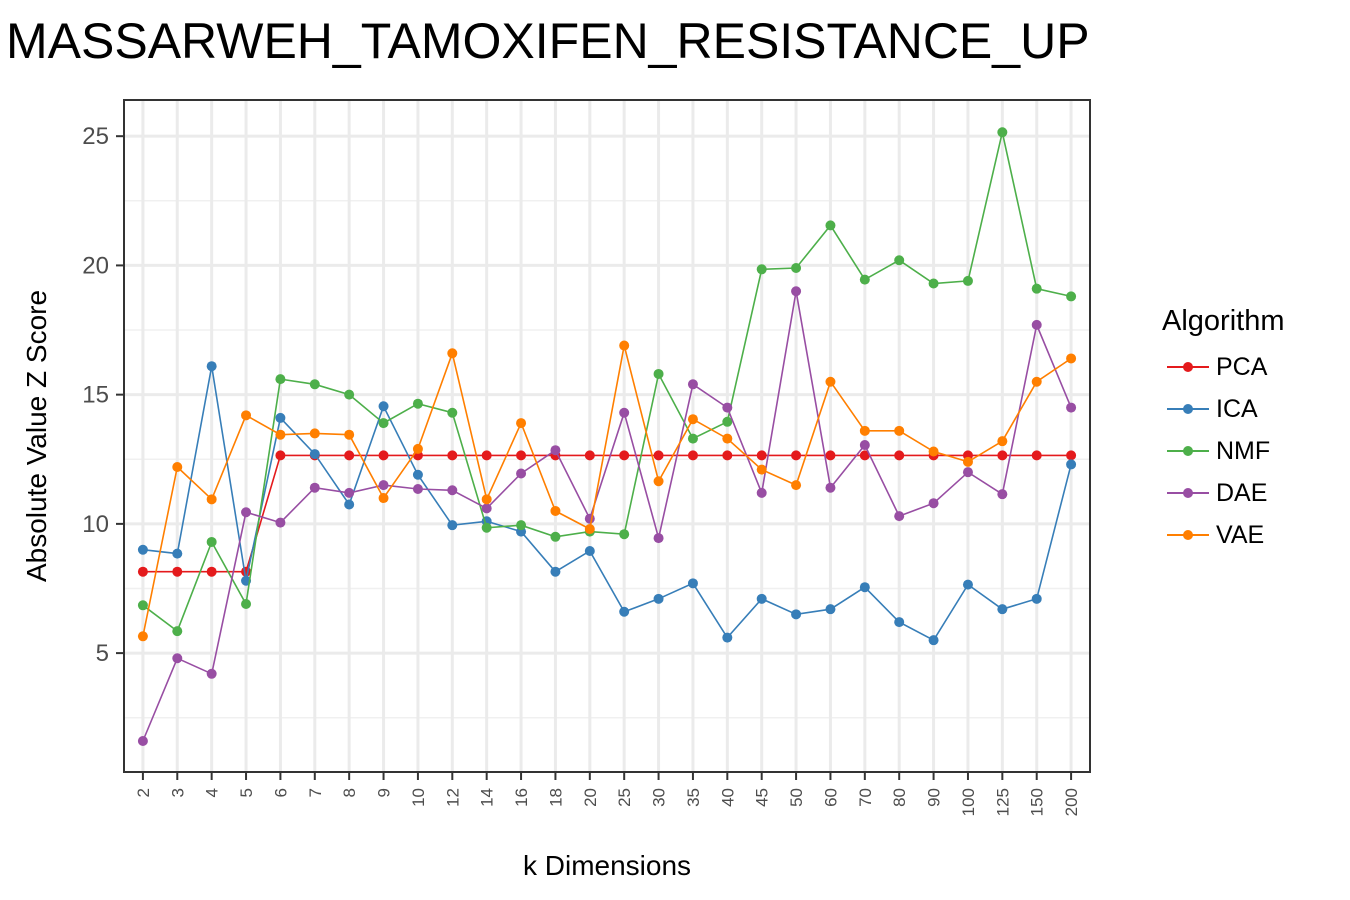 This screenshot has height=900, width=1350. I want to click on x-tick-label: 35, so click(693, 797).